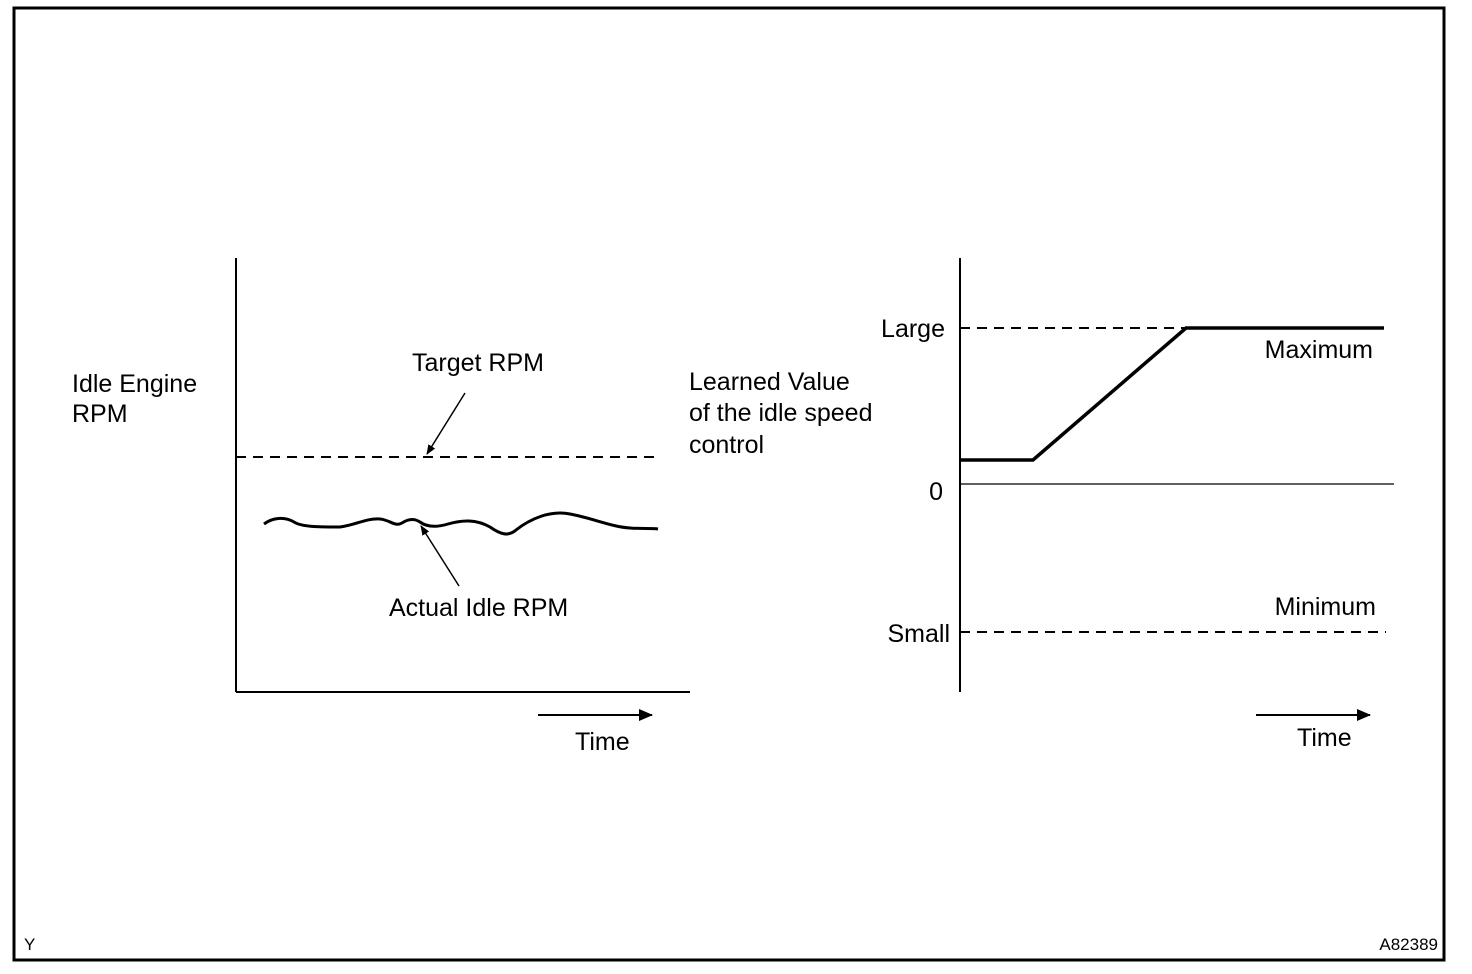 The width and height of the screenshot is (1472, 974). What do you see at coordinates (1172, 394) in the screenshot?
I see `learned-value-line` at bounding box center [1172, 394].